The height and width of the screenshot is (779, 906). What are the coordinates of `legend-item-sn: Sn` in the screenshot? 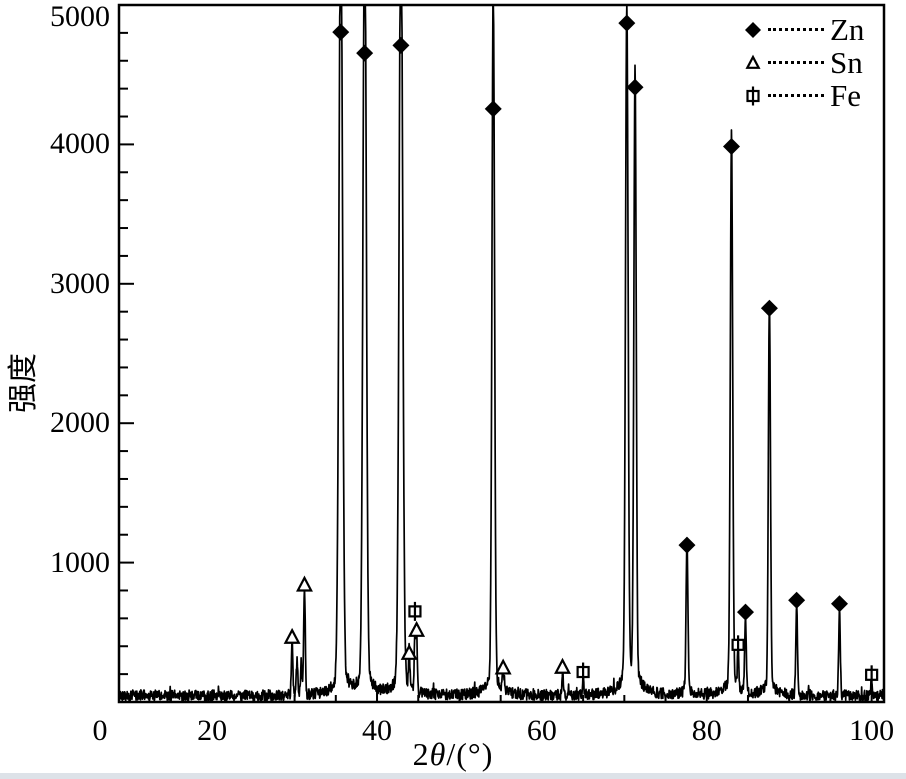 It's located at (802, 62).